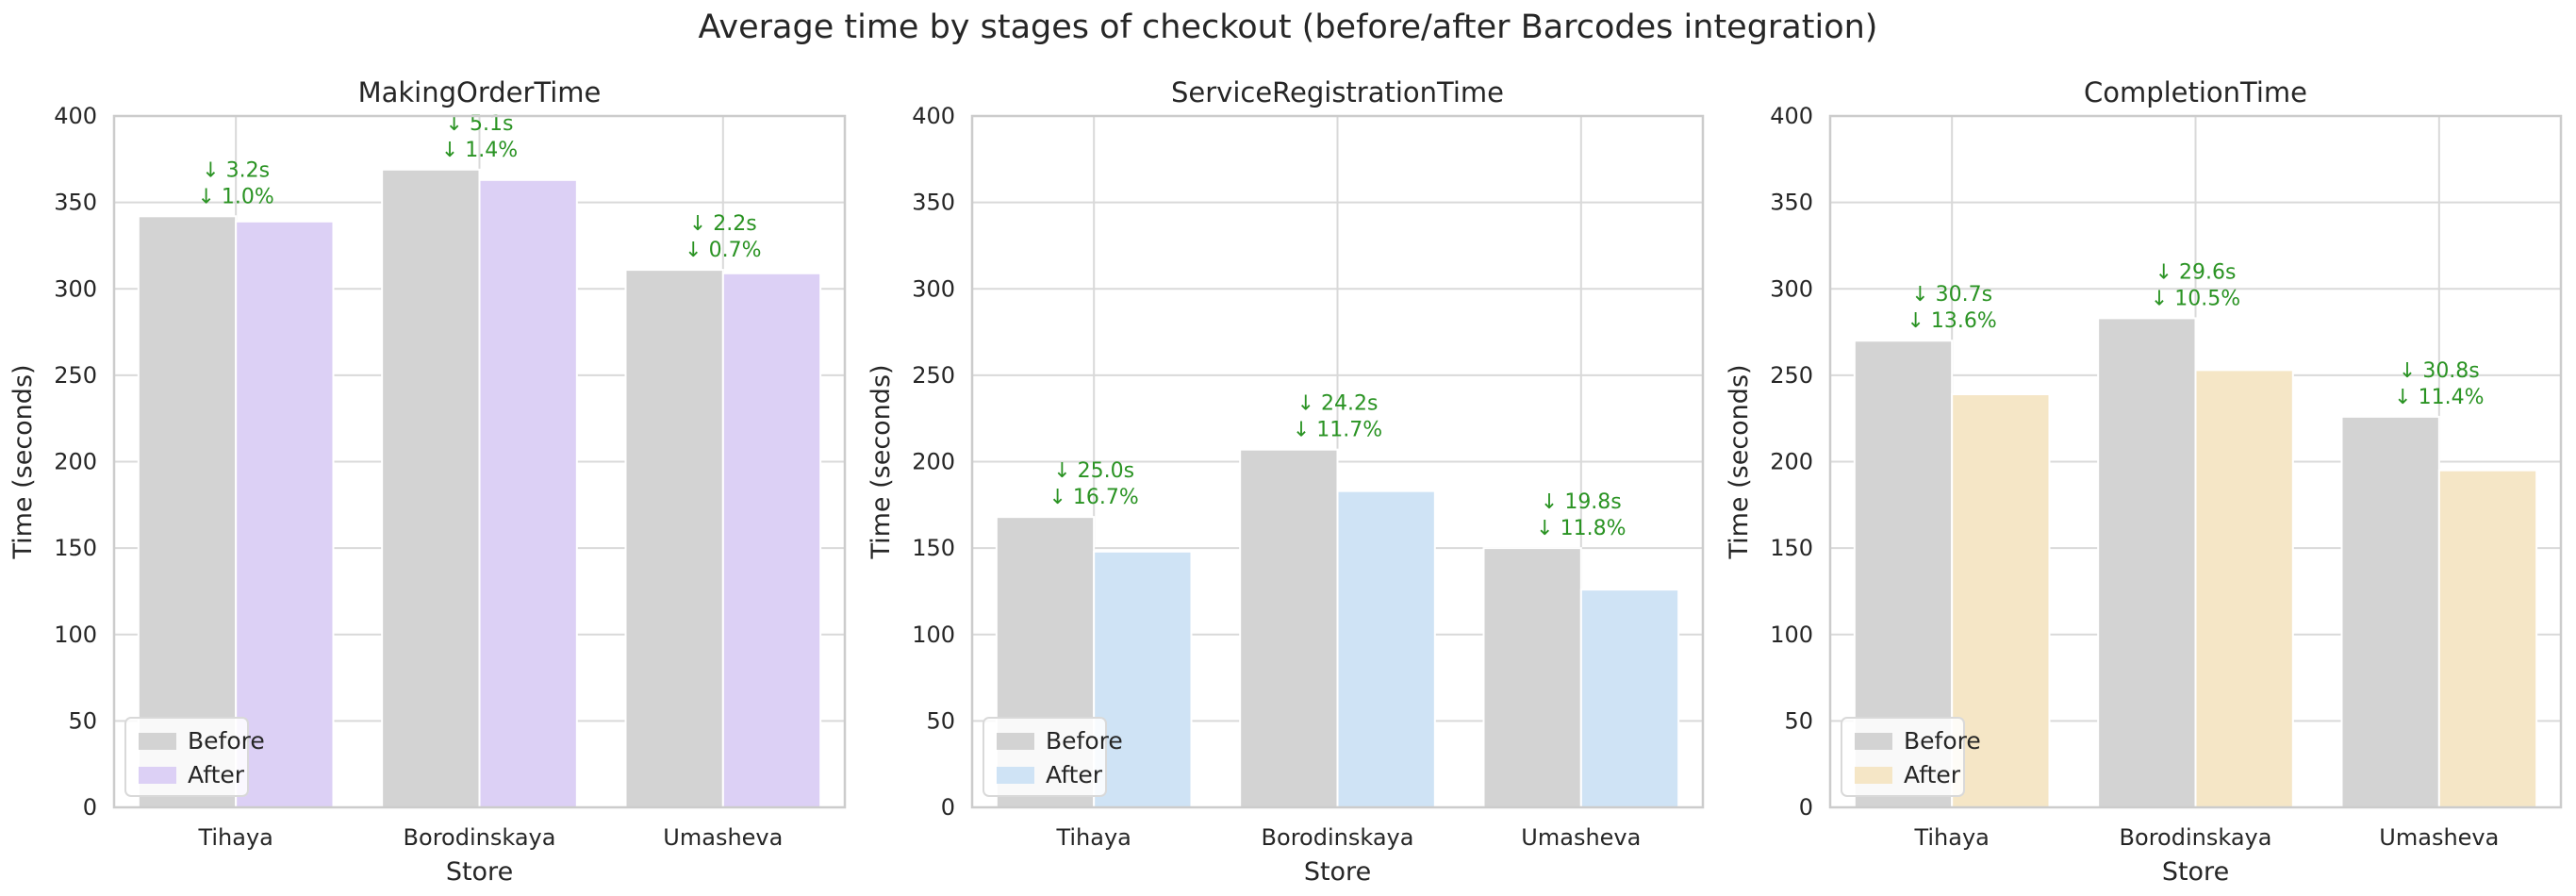  I want to click on panel-title: ServiceRegistrationTime, so click(1337, 92).